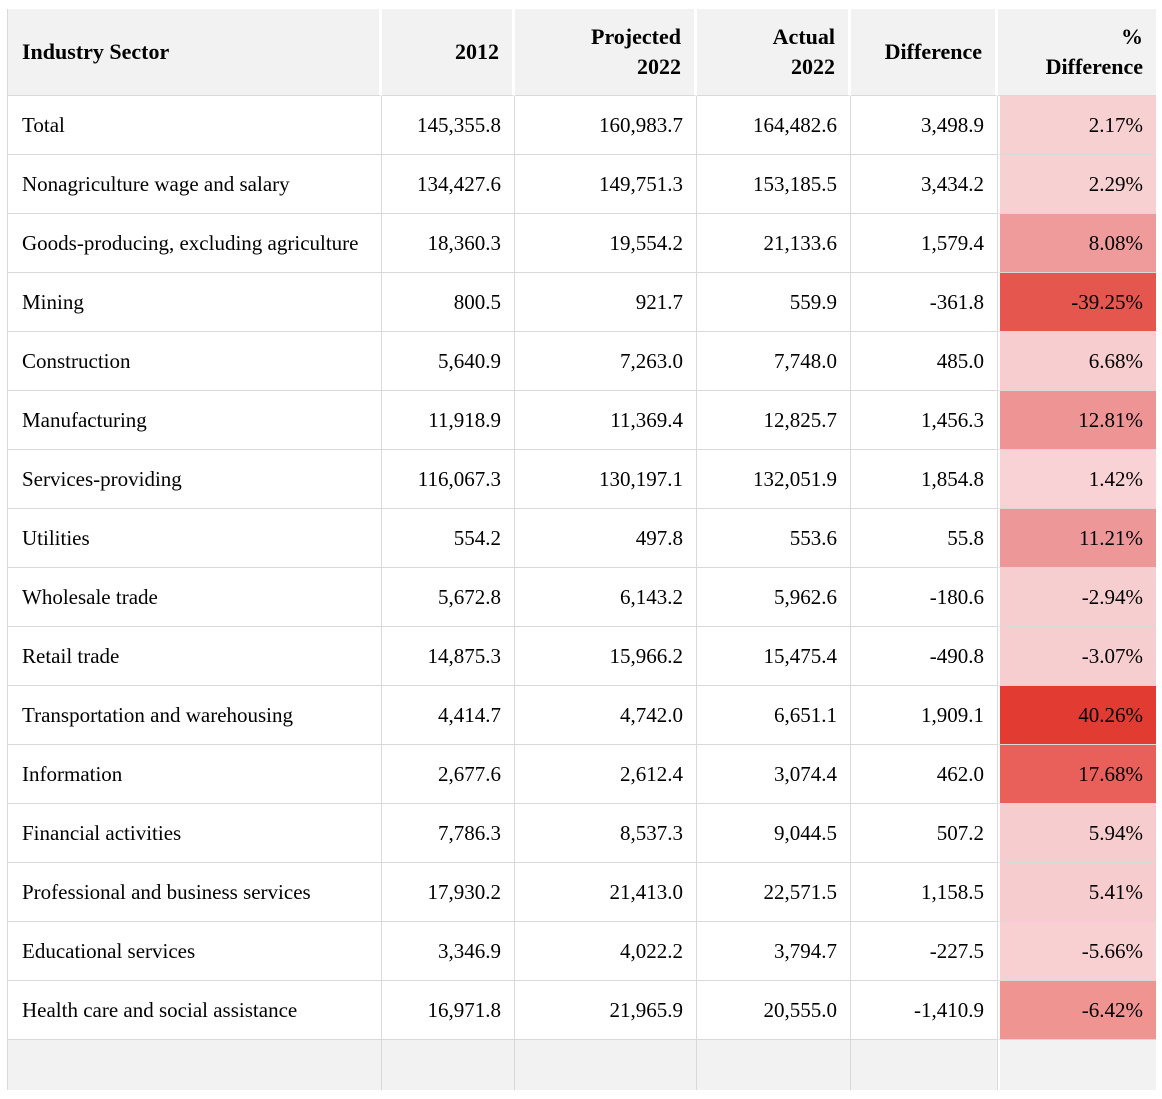 The width and height of the screenshot is (1162, 1099). What do you see at coordinates (606, 302) in the screenshot?
I see `cell-proj2022: 921.7` at bounding box center [606, 302].